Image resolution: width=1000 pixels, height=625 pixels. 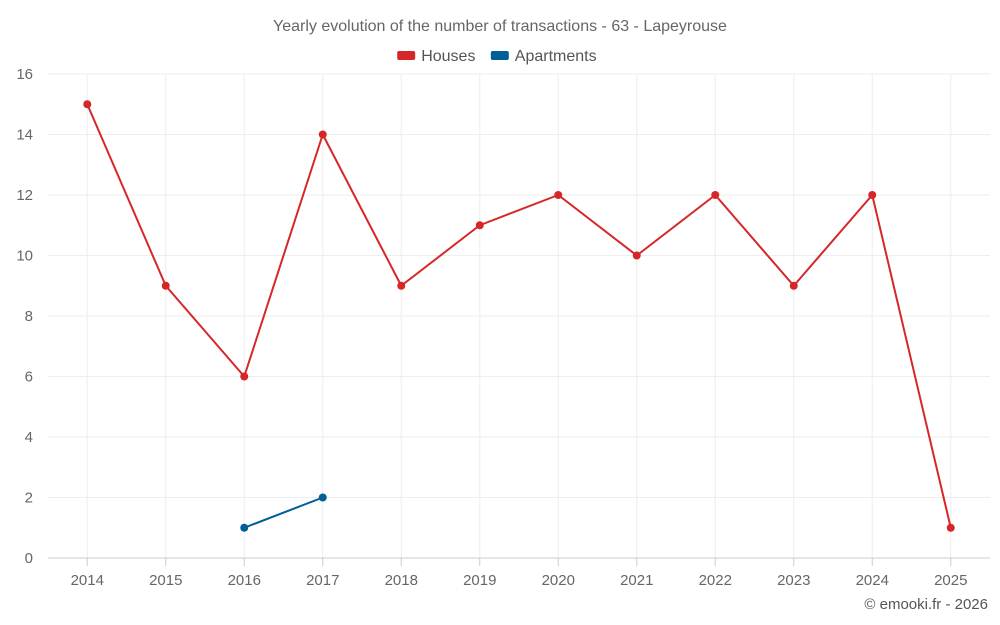 I want to click on x-tick-label: 2014, so click(x=87, y=580).